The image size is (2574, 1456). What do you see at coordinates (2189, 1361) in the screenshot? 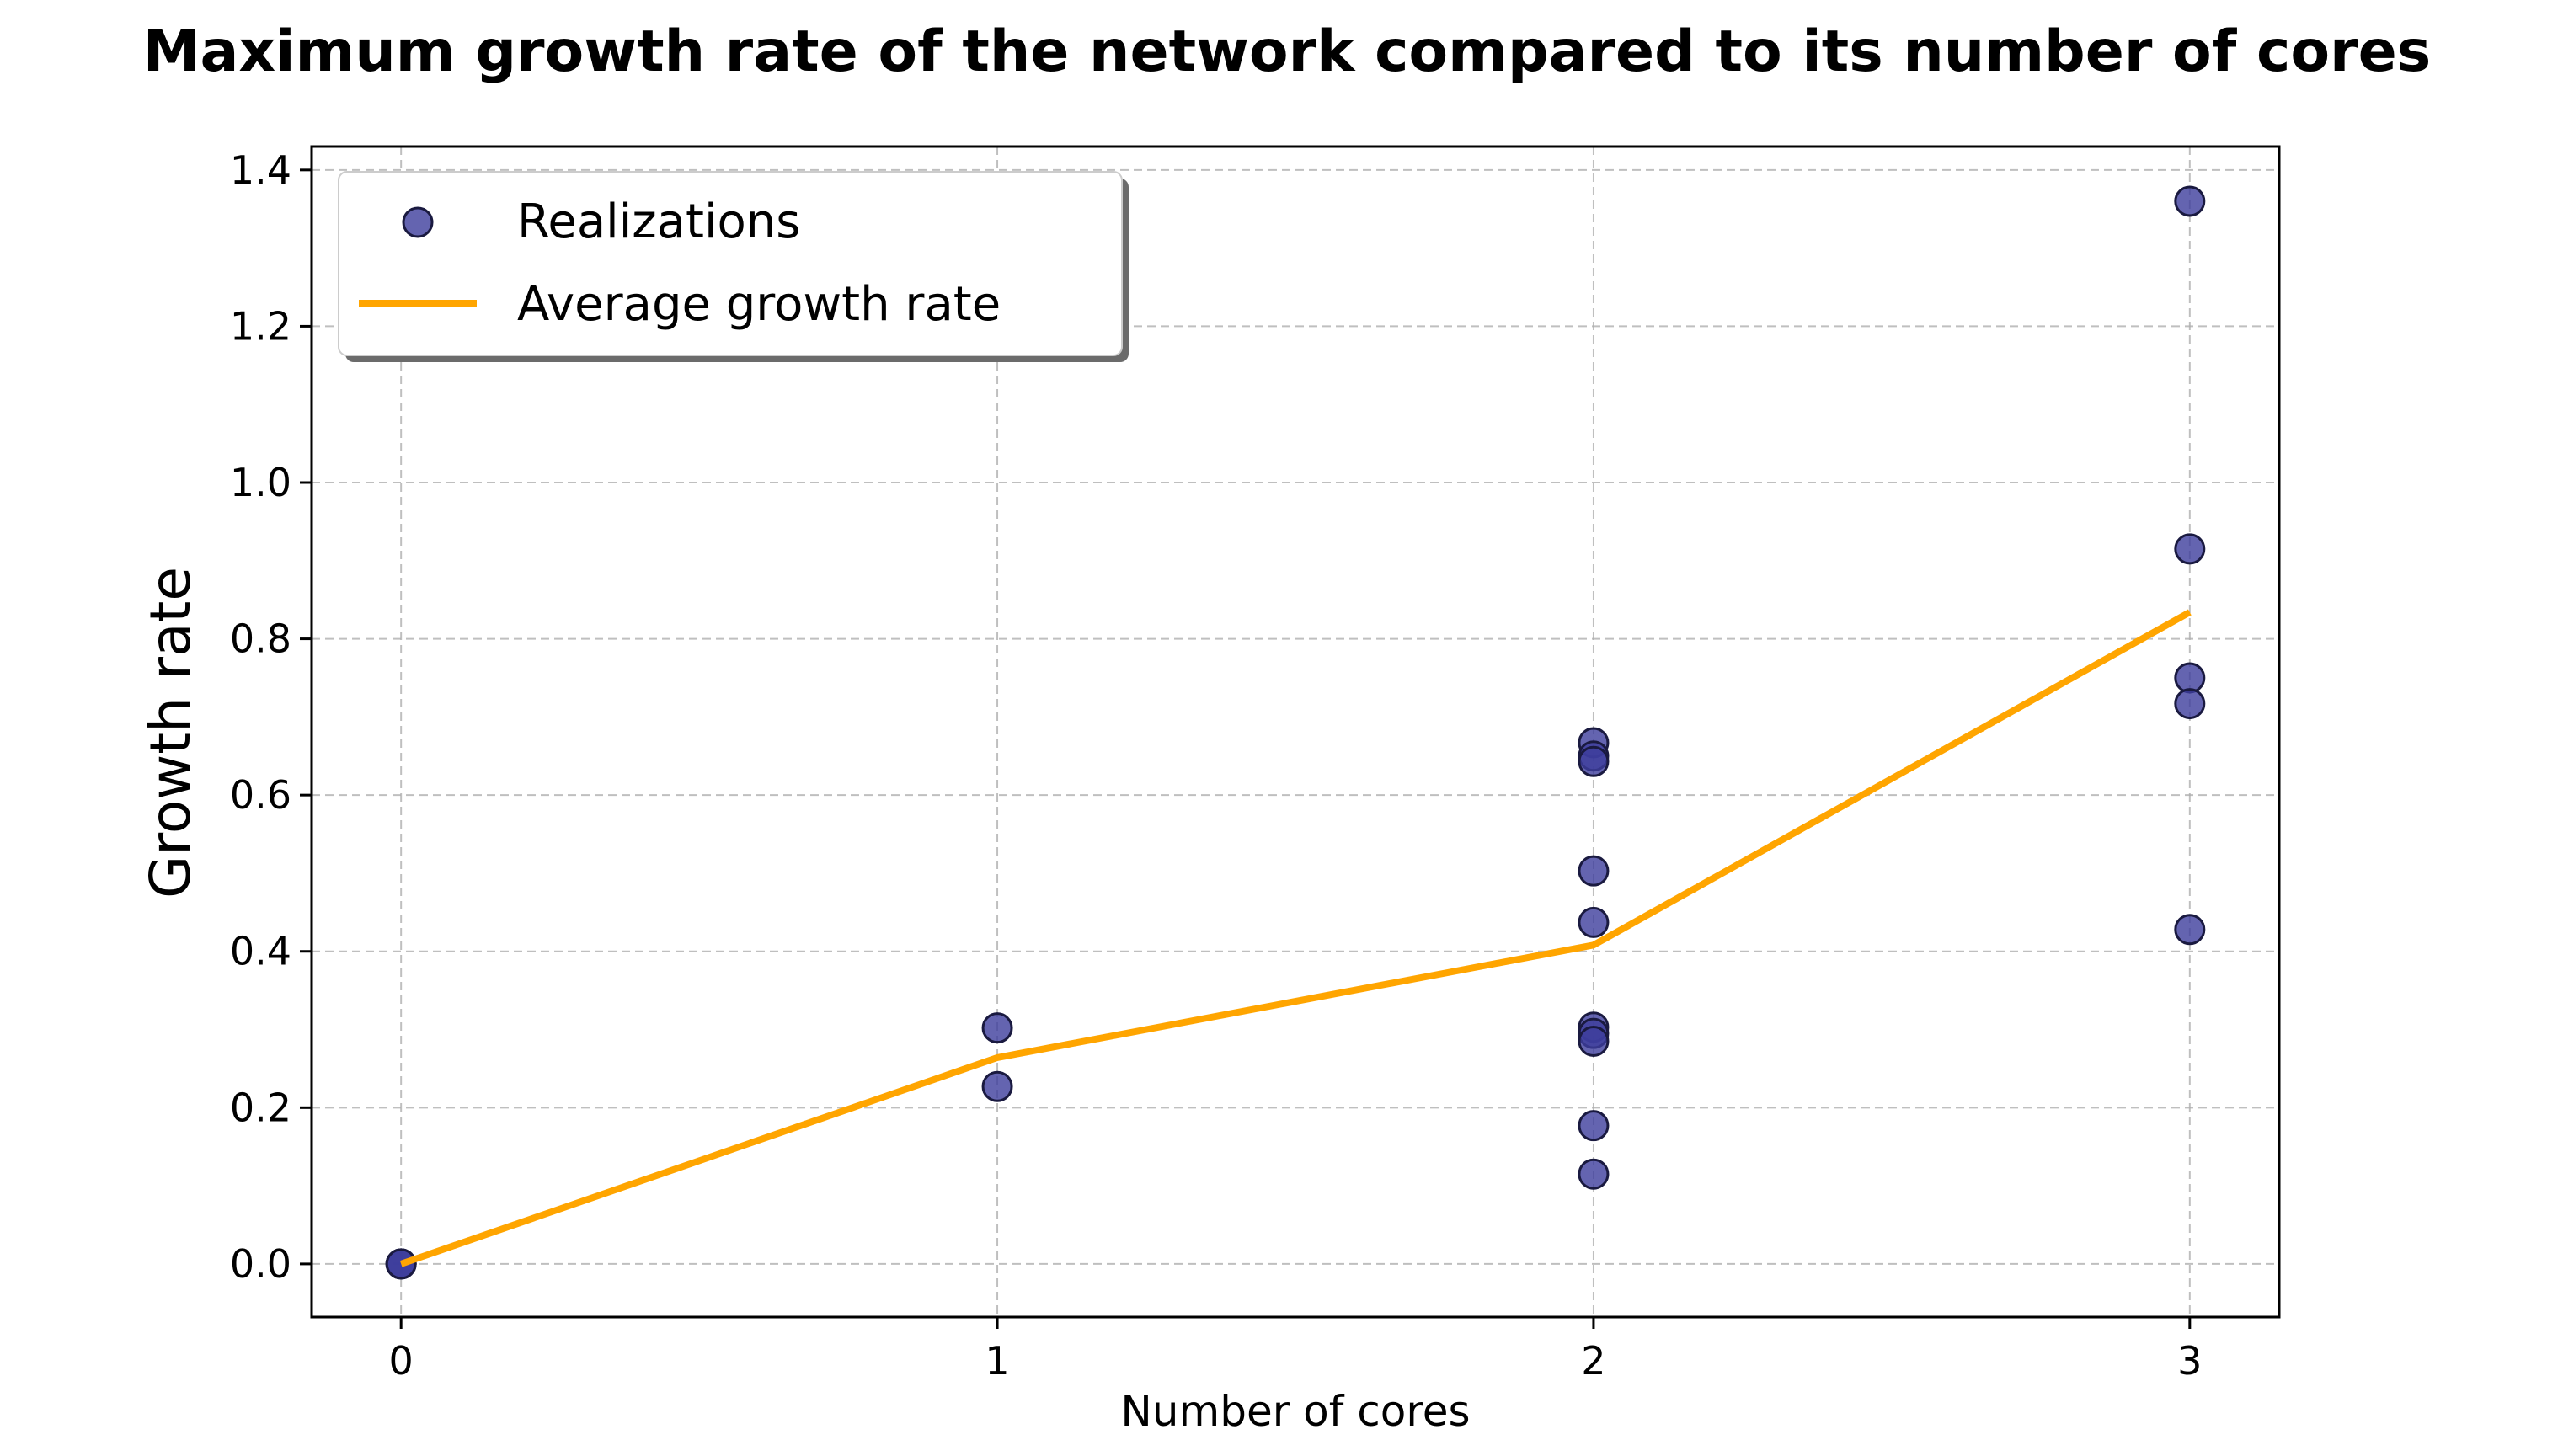
I see `x-tick-label: 3` at bounding box center [2189, 1361].